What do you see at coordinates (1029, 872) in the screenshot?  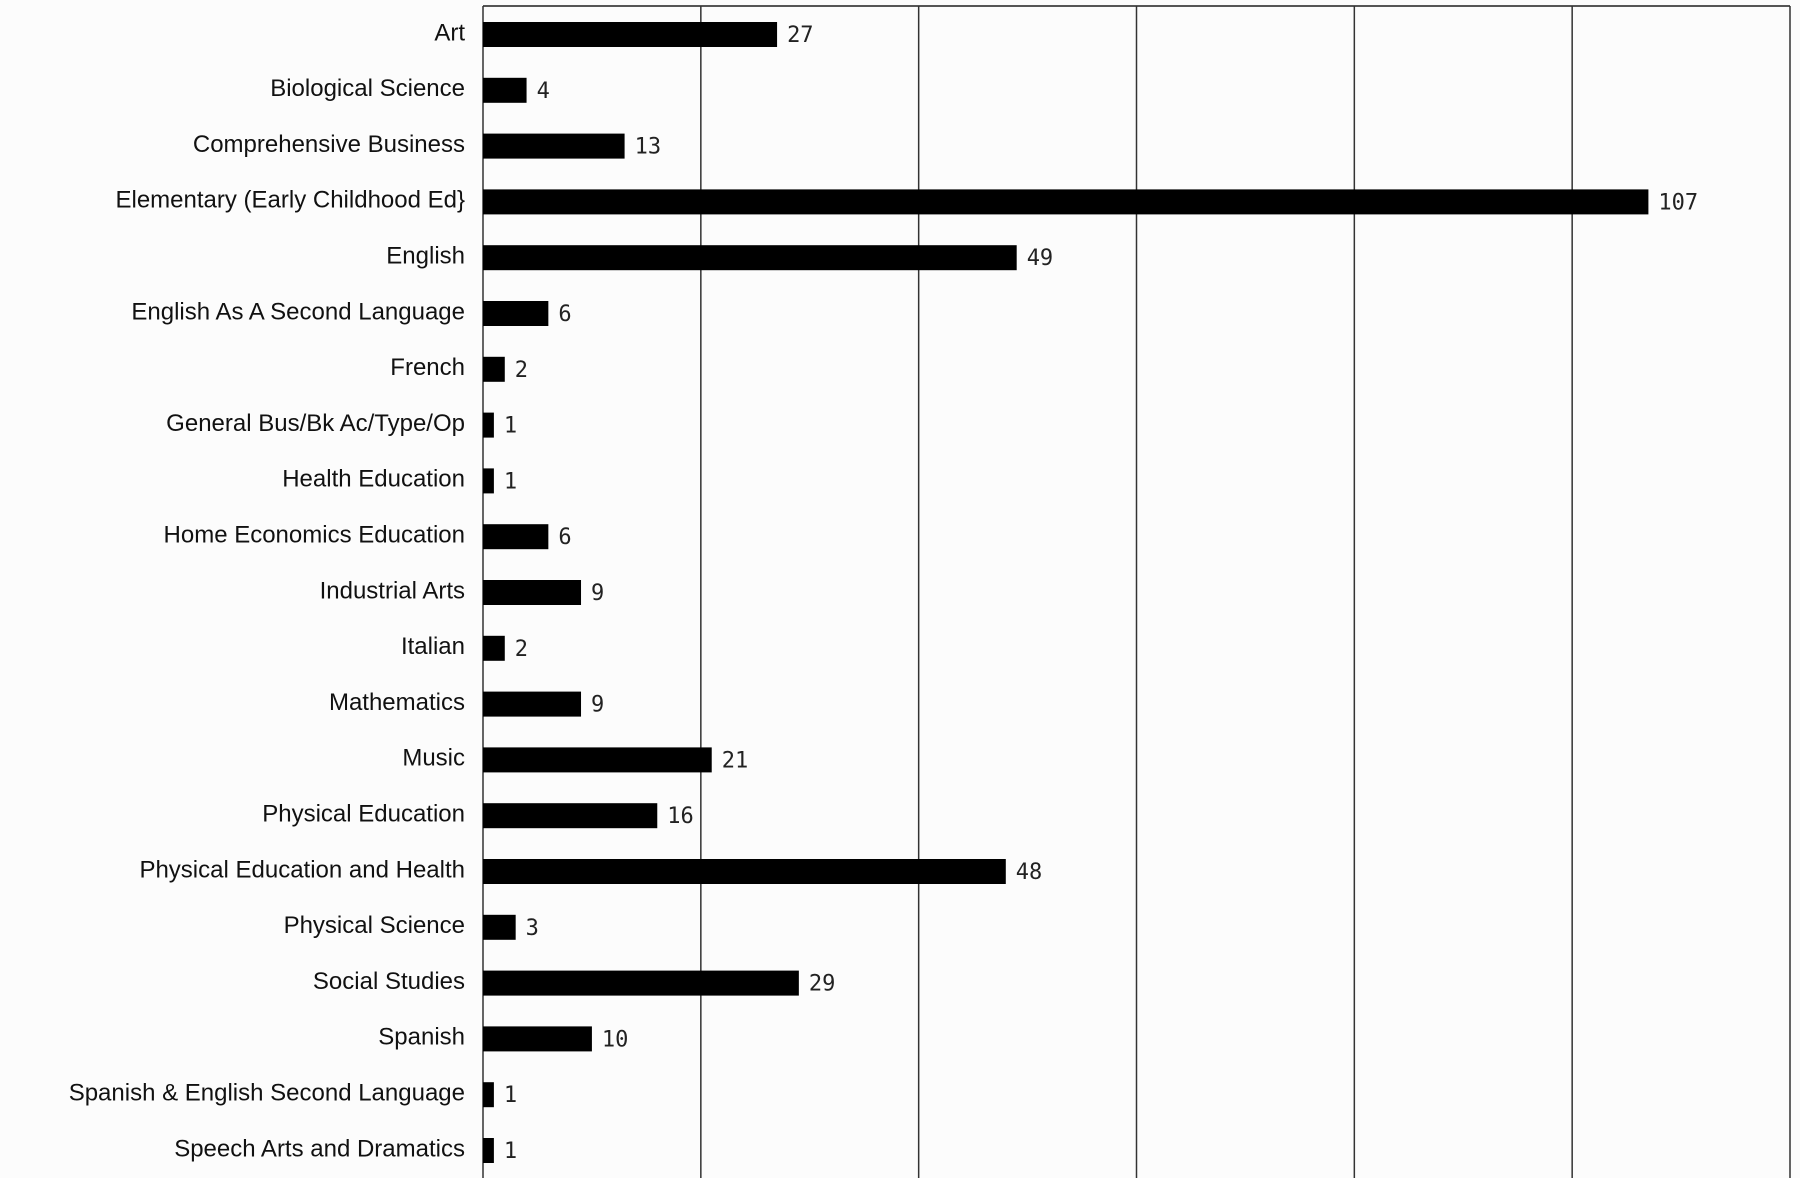 I see `value-label: 48` at bounding box center [1029, 872].